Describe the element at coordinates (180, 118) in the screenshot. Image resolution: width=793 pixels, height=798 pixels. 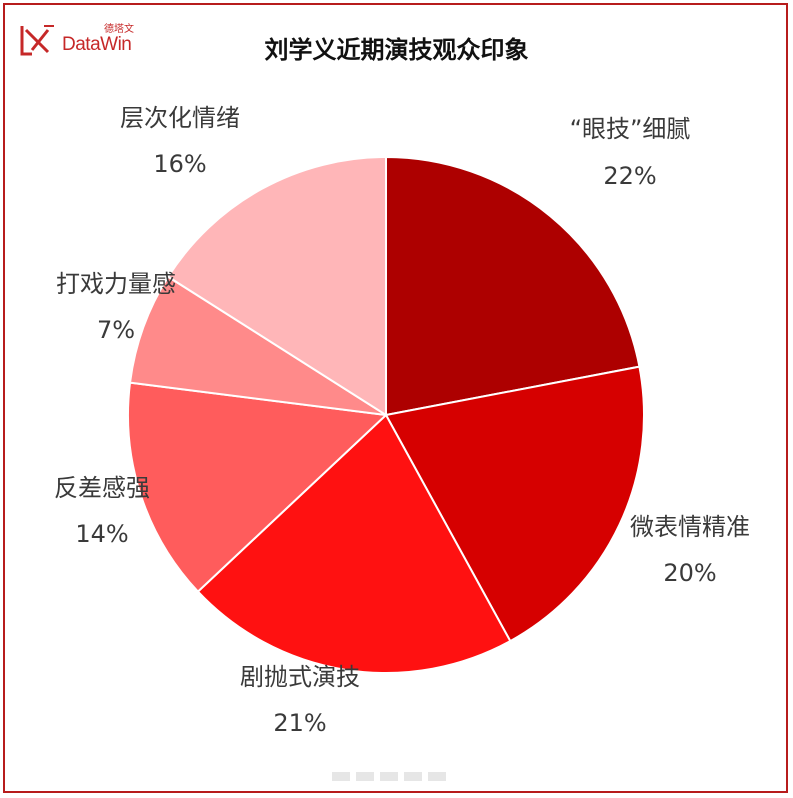
I see `slice-label: 层次化情绪` at that location.